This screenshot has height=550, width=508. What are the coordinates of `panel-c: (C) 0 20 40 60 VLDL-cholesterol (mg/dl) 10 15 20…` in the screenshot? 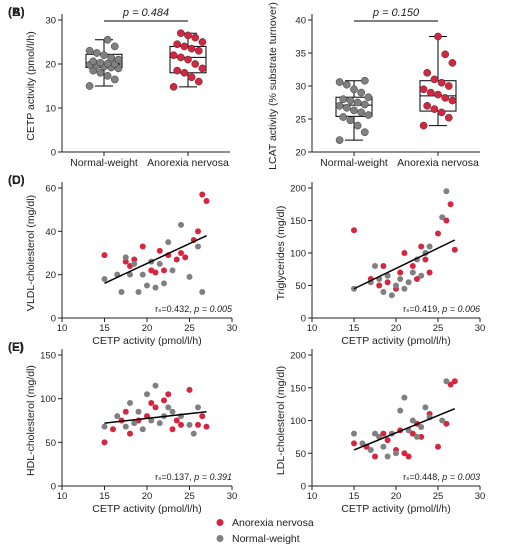 It's located at (122, 260).